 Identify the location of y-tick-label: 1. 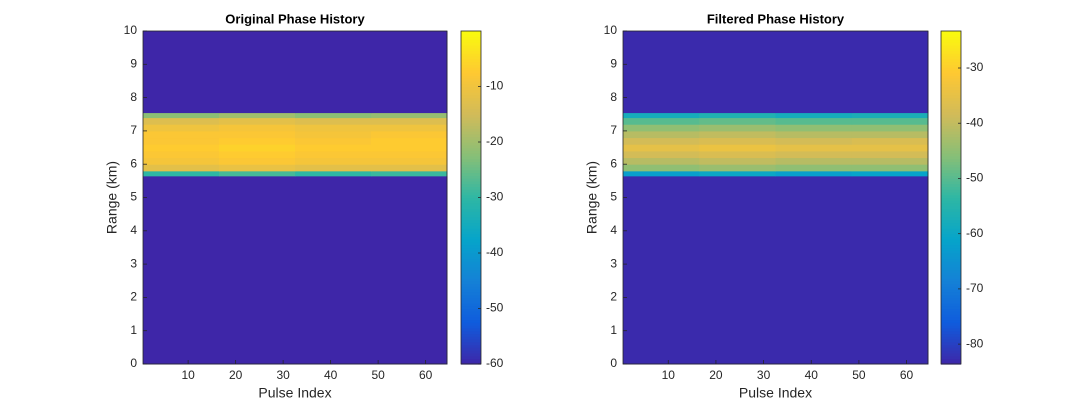
(133, 330).